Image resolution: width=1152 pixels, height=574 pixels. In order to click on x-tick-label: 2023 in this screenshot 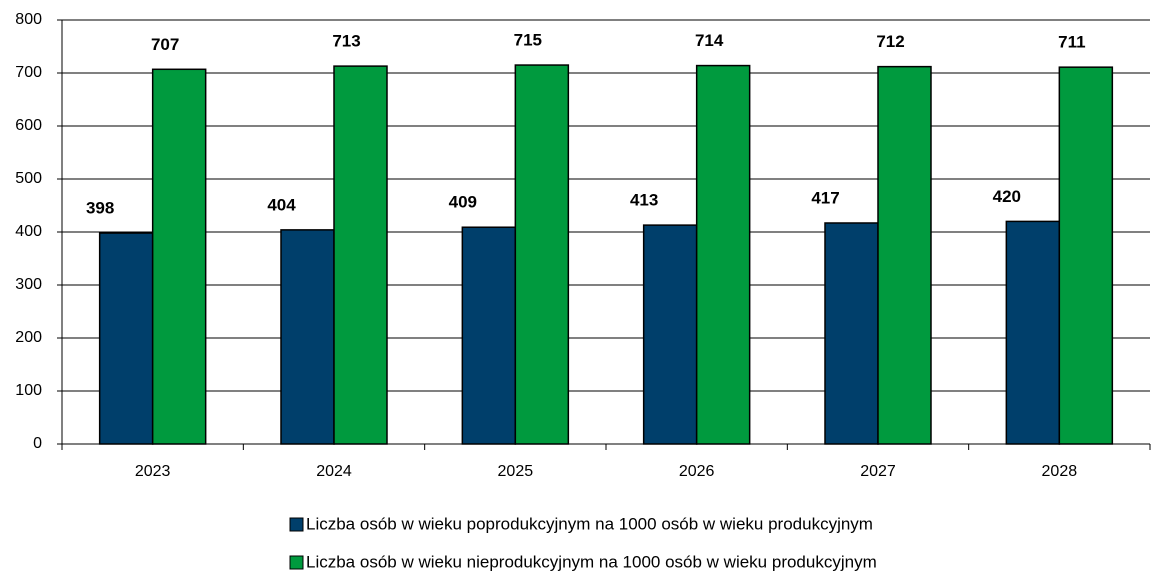, I will do `click(153, 471)`.